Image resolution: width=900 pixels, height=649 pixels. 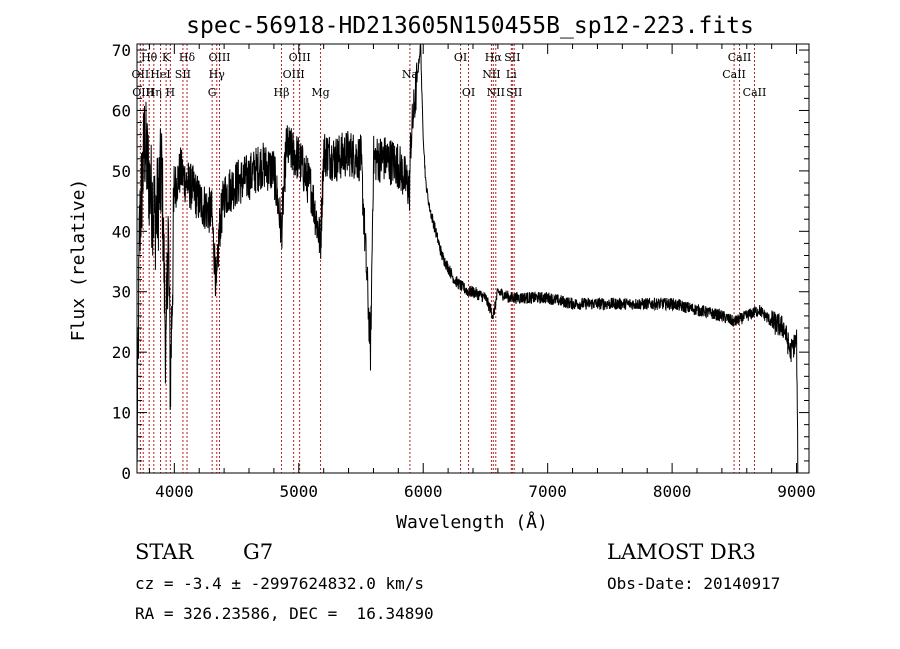 What do you see at coordinates (284, 613) in the screenshot?
I see `coordinates-line: RA = 326.23586, DEC = 16.34890` at bounding box center [284, 613].